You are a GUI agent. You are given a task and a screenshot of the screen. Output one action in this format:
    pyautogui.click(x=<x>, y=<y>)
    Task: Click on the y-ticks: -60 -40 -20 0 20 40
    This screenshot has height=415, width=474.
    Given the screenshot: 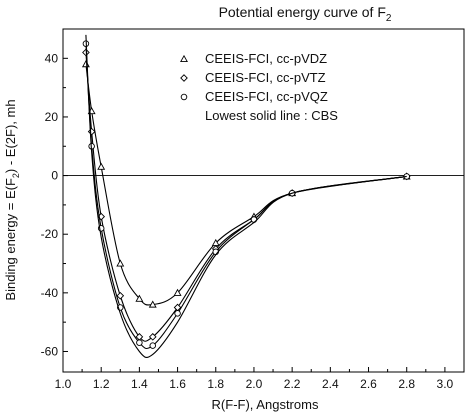 What is the action you would take?
    pyautogui.click(x=54, y=204)
    